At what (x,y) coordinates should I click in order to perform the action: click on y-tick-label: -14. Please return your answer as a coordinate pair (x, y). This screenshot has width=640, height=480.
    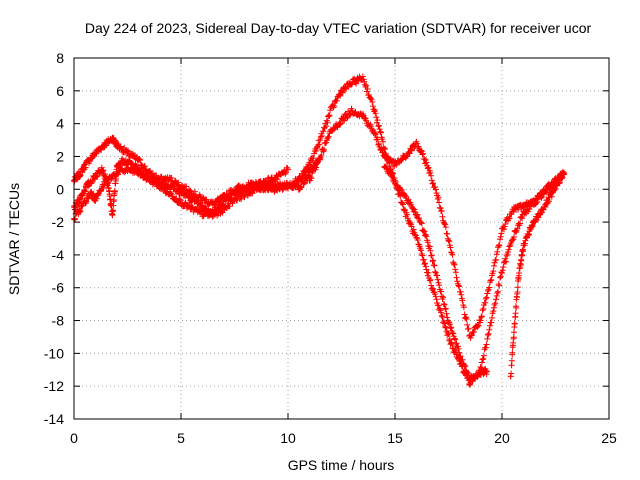
    Looking at the image, I should click on (54, 419).